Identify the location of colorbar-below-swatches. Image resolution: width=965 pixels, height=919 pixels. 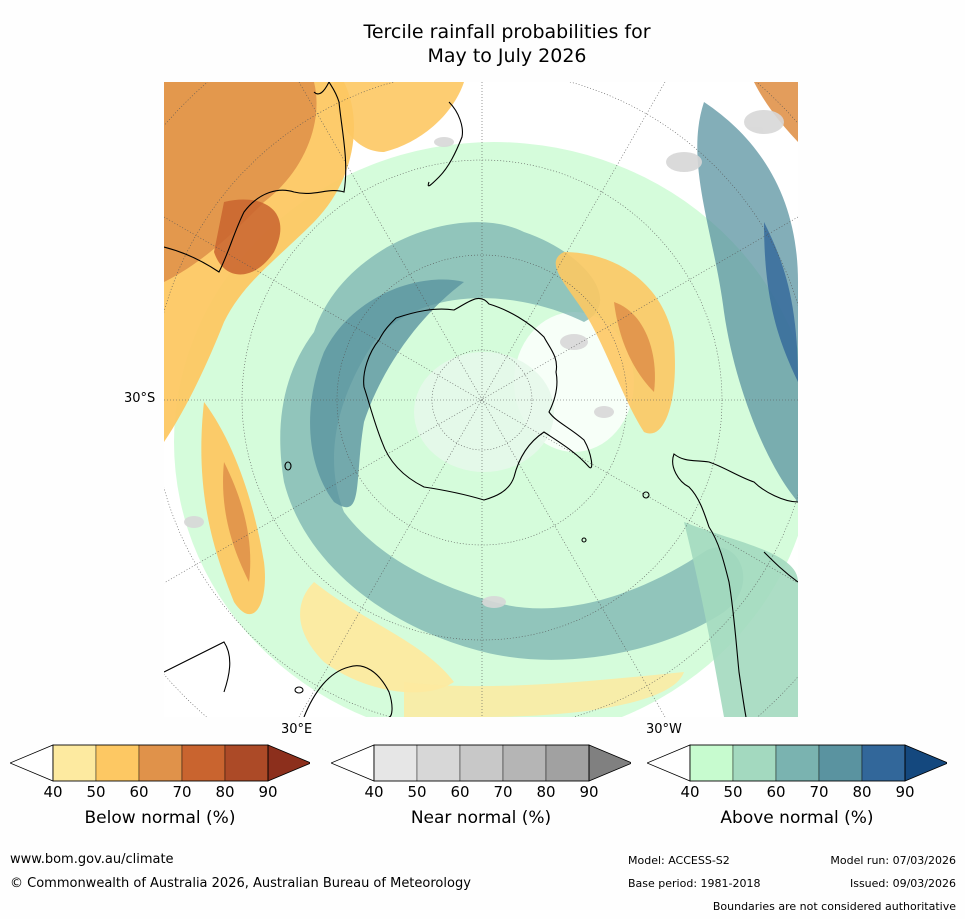
(160, 763).